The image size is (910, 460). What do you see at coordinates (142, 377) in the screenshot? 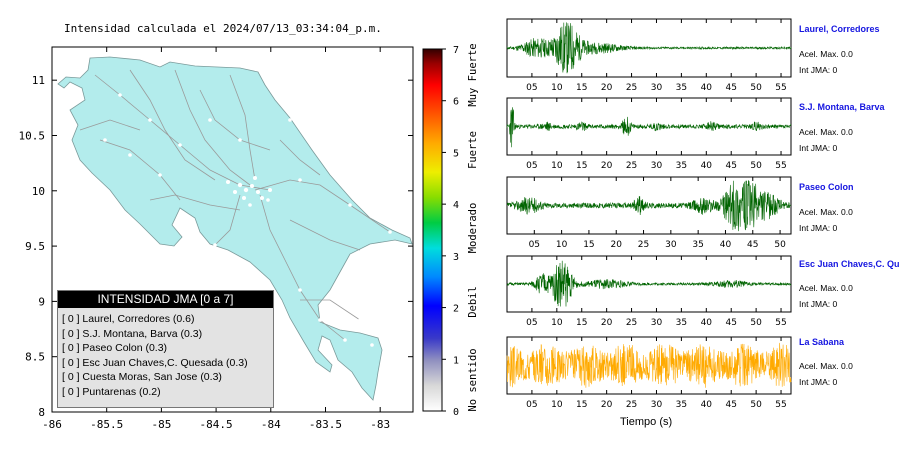
I see `legend-item: [ 0 ] Cuesta Moras, San Jose (0.3)` at bounding box center [142, 377].